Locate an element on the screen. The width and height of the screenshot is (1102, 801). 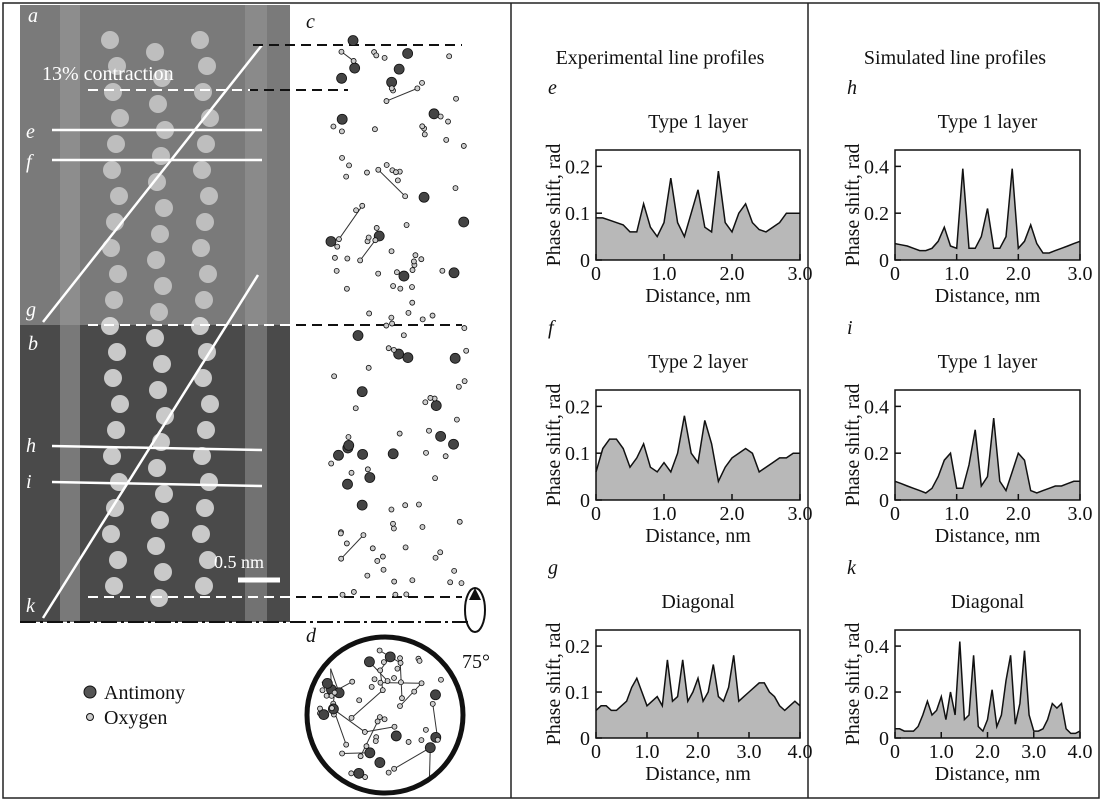
y-axis-label: Phase shift, rad is located at coordinates (853, 205).